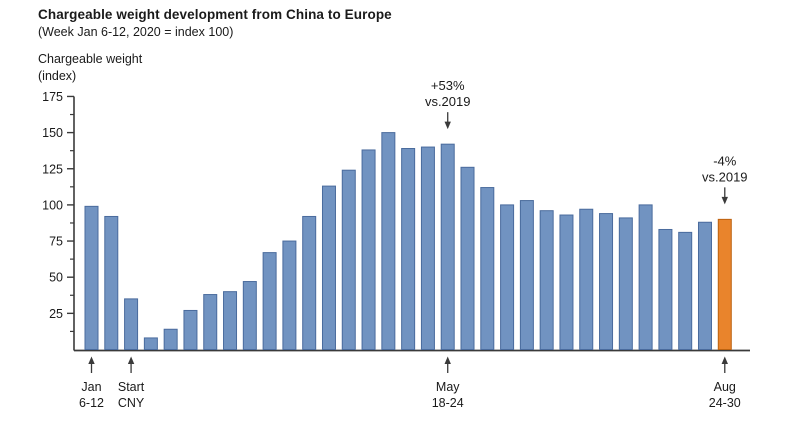 The width and height of the screenshot is (800, 426). Describe the element at coordinates (448, 85) in the screenshot. I see `annotation-line1: +53%` at that location.